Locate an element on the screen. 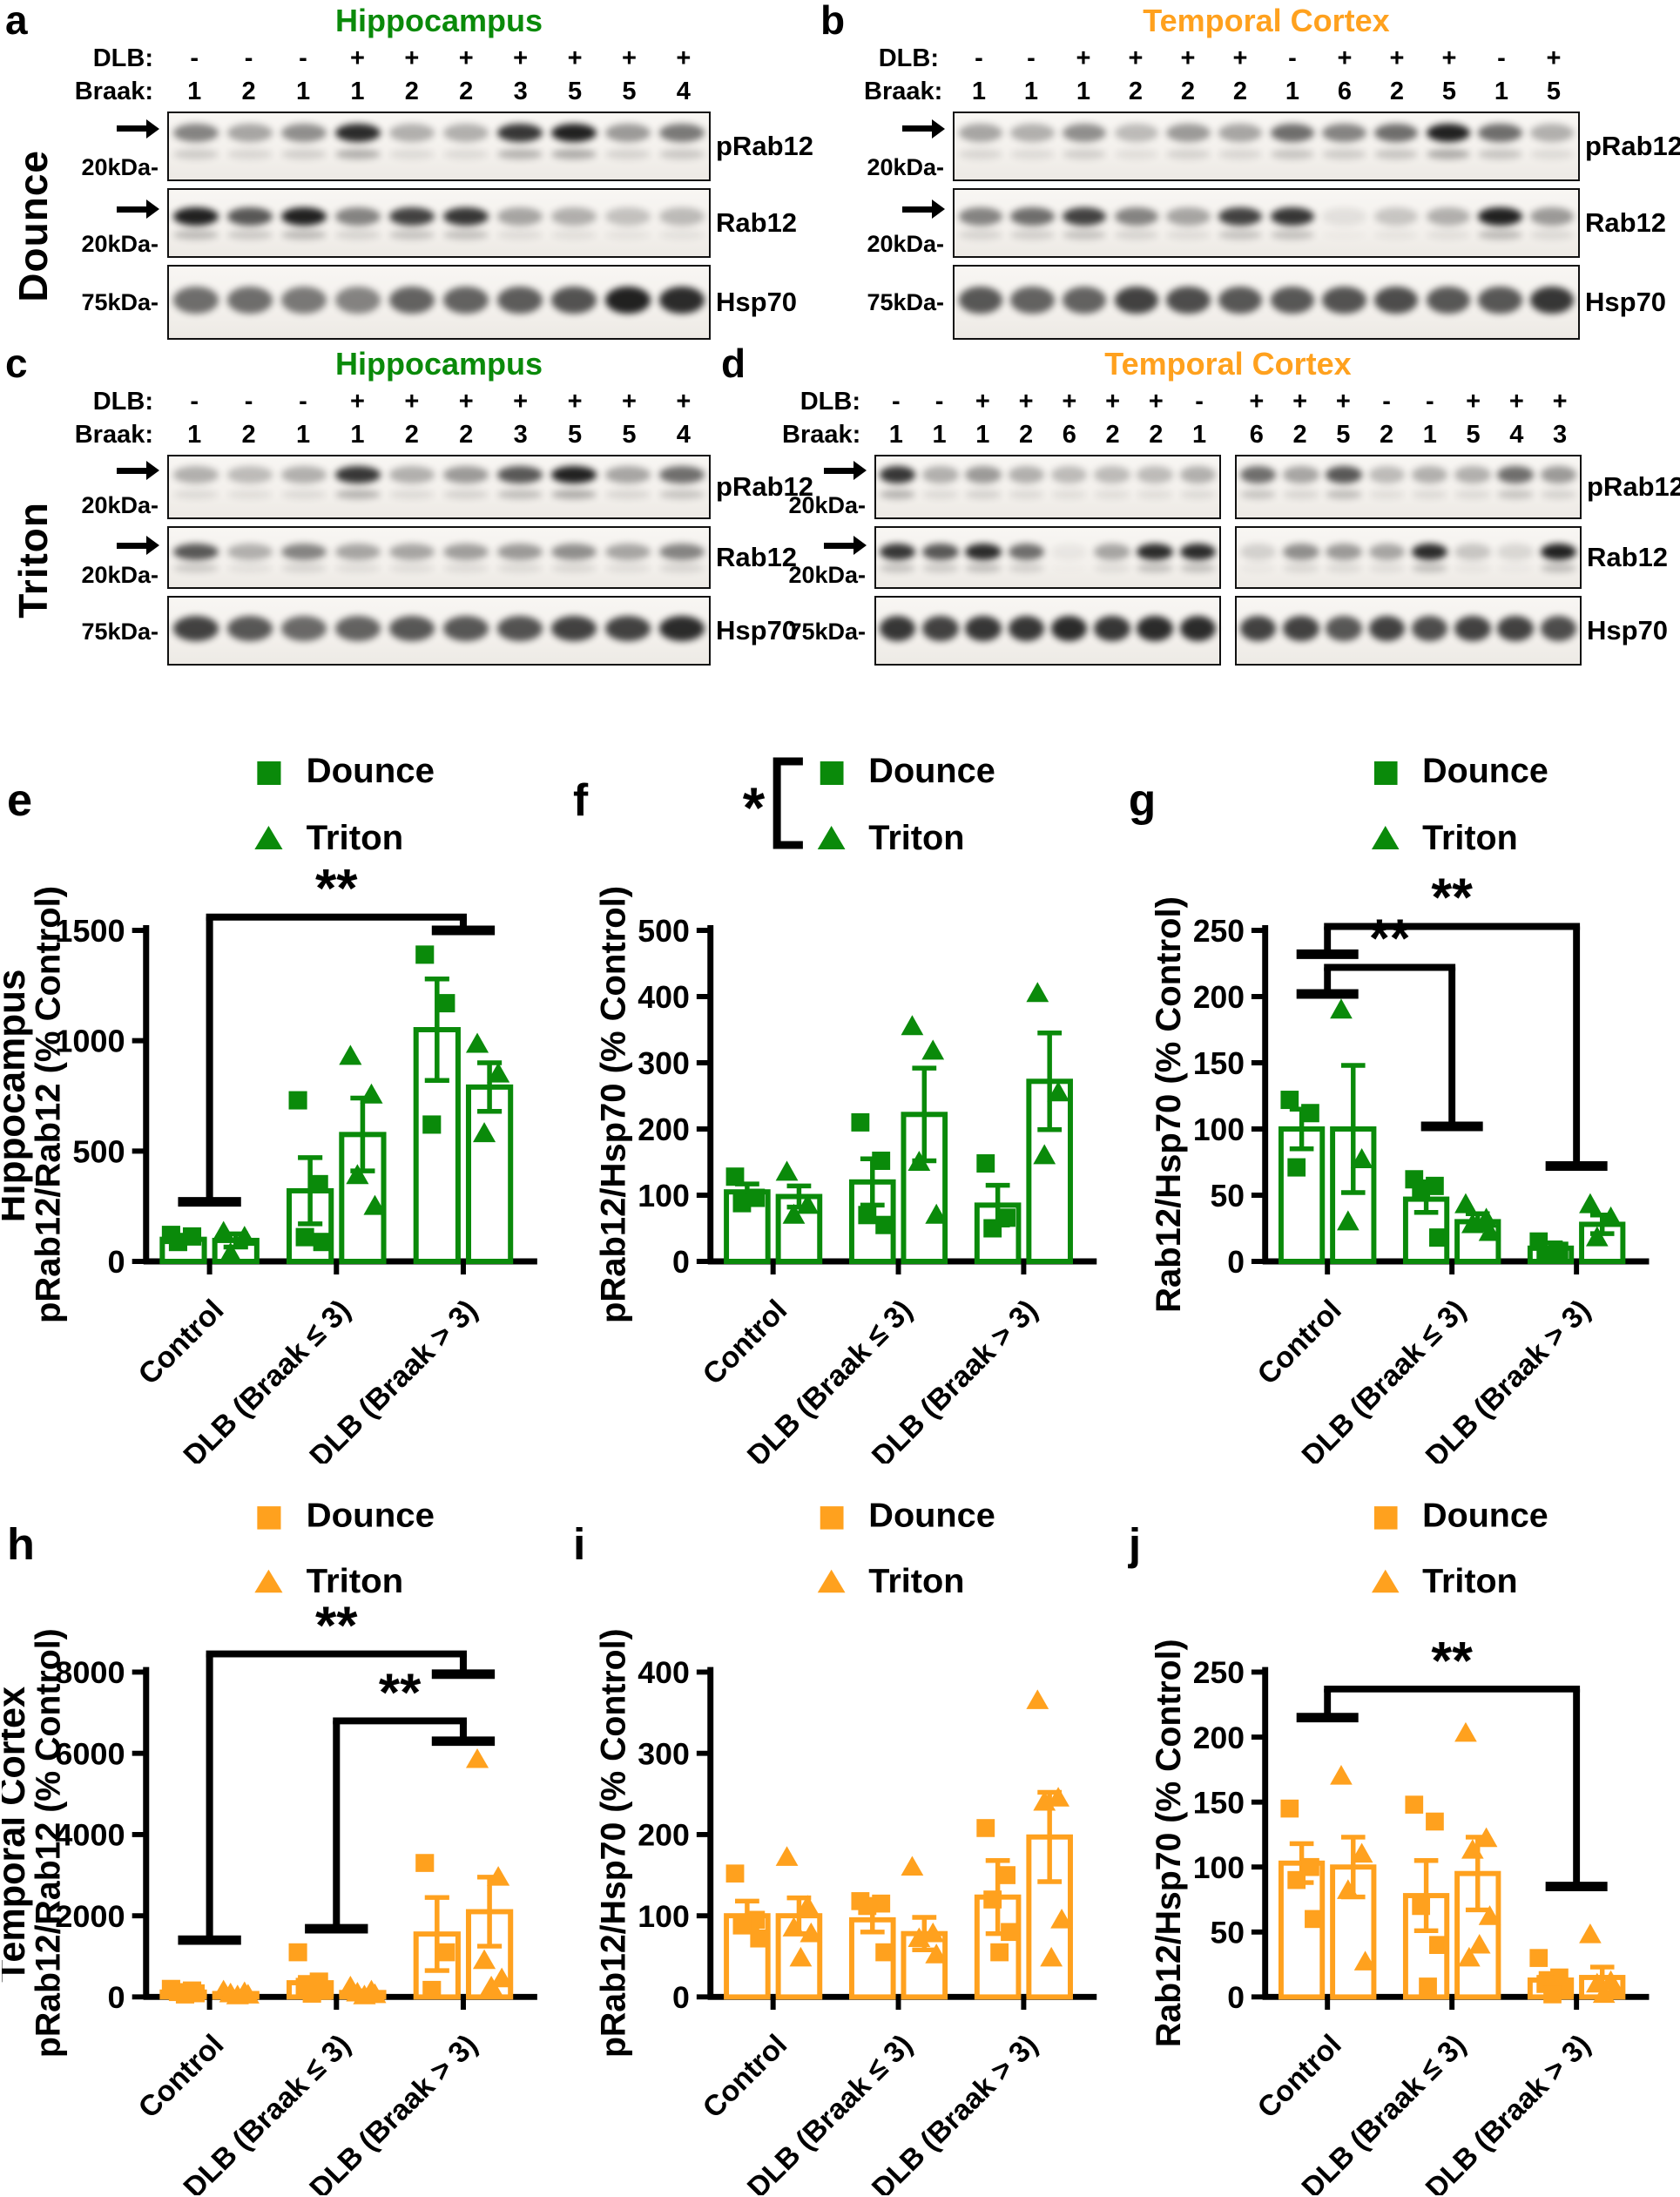  y-tick-label: 8000 is located at coordinates (90, 1674).